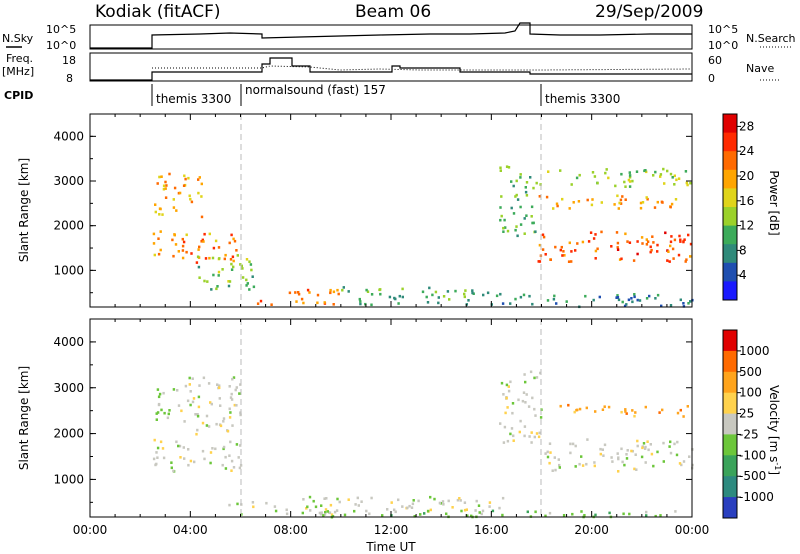  I want to click on power-colorbar-tick-label: 4, so click(743, 275).